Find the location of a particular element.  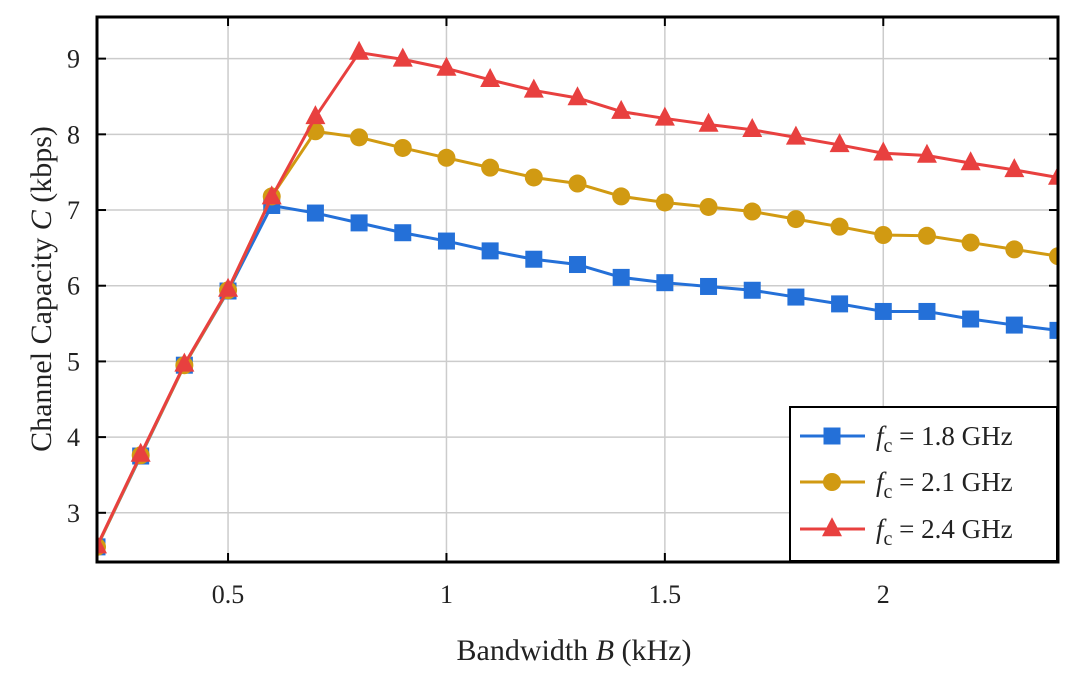

legend-label: fc = 2.4 GHz is located at coordinates (944, 532).